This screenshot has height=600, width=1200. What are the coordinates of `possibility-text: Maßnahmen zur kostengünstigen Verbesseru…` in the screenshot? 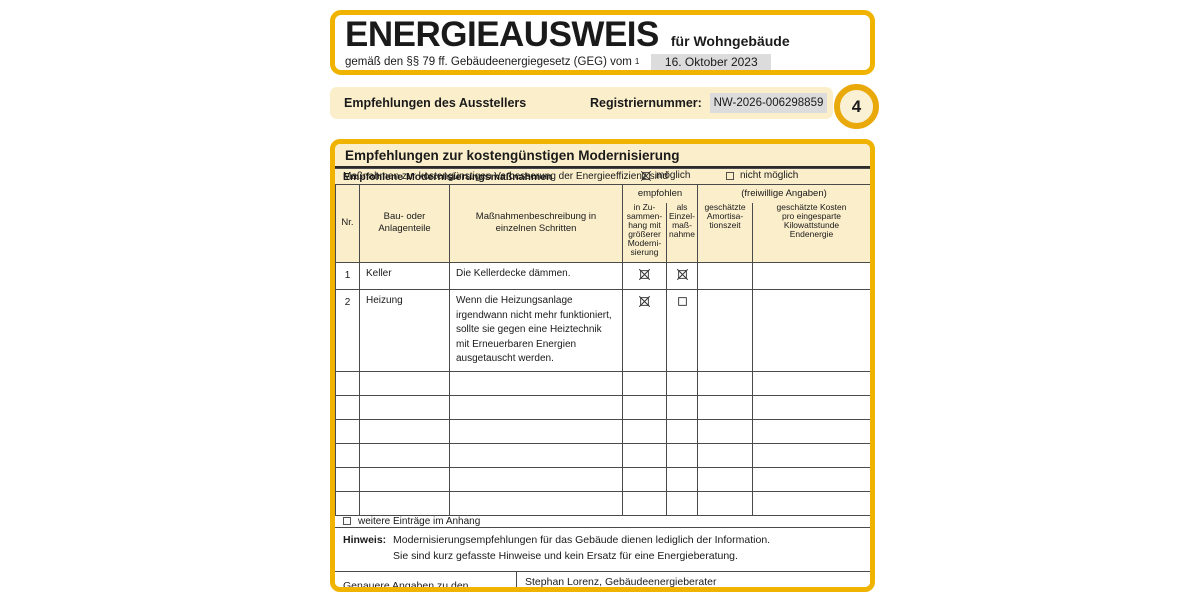 It's located at (506, 176).